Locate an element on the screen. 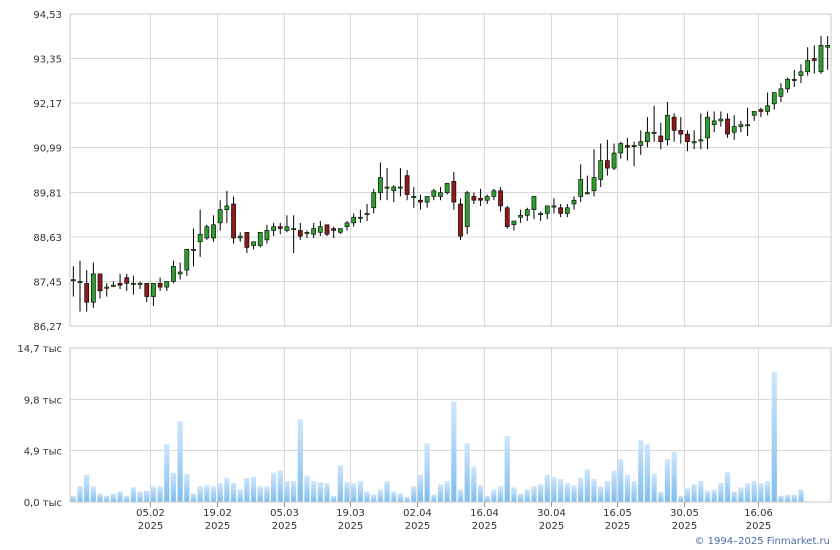 This screenshot has width=840, height=550. price-tick-label: 89,81 is located at coordinates (47, 193).